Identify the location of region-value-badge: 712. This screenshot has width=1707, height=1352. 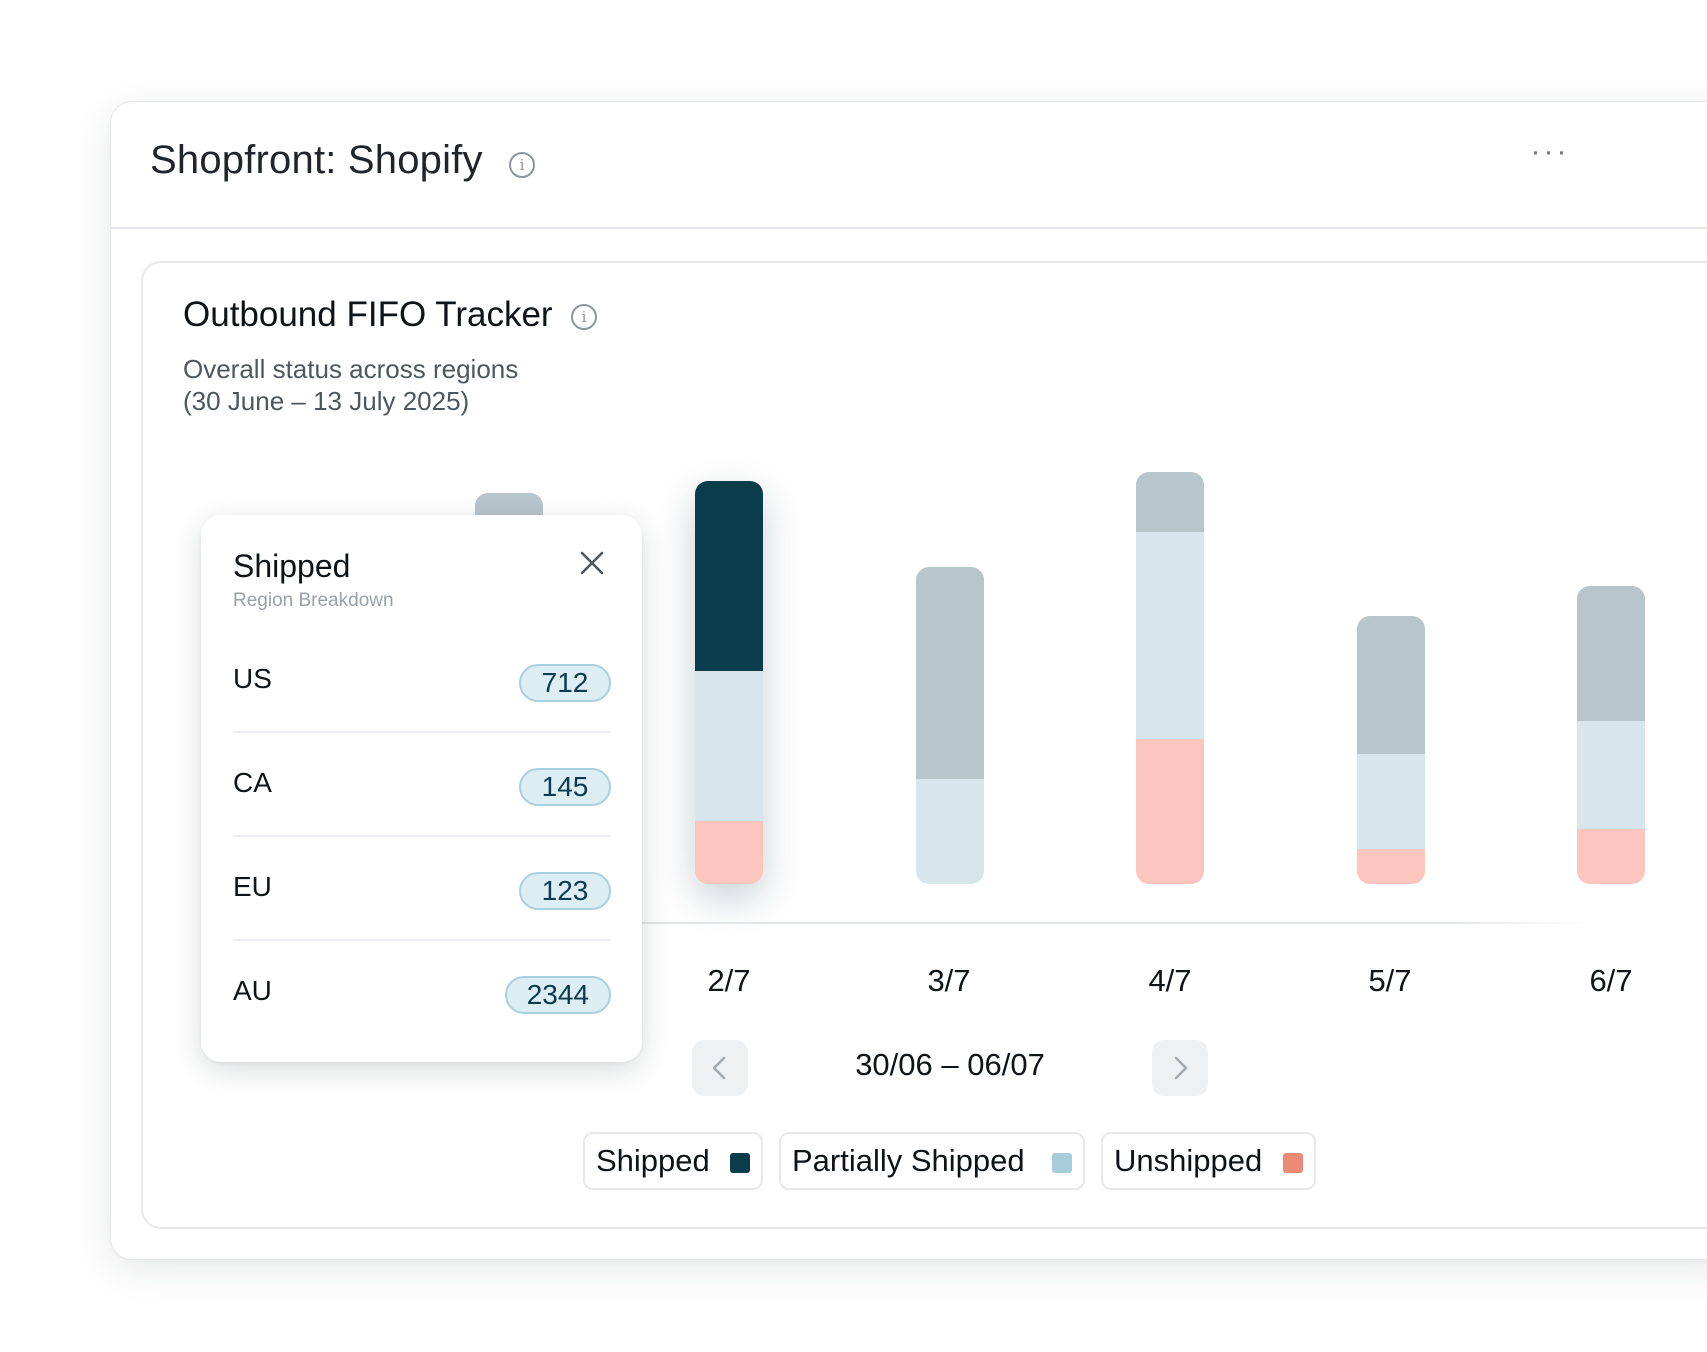
(565, 683).